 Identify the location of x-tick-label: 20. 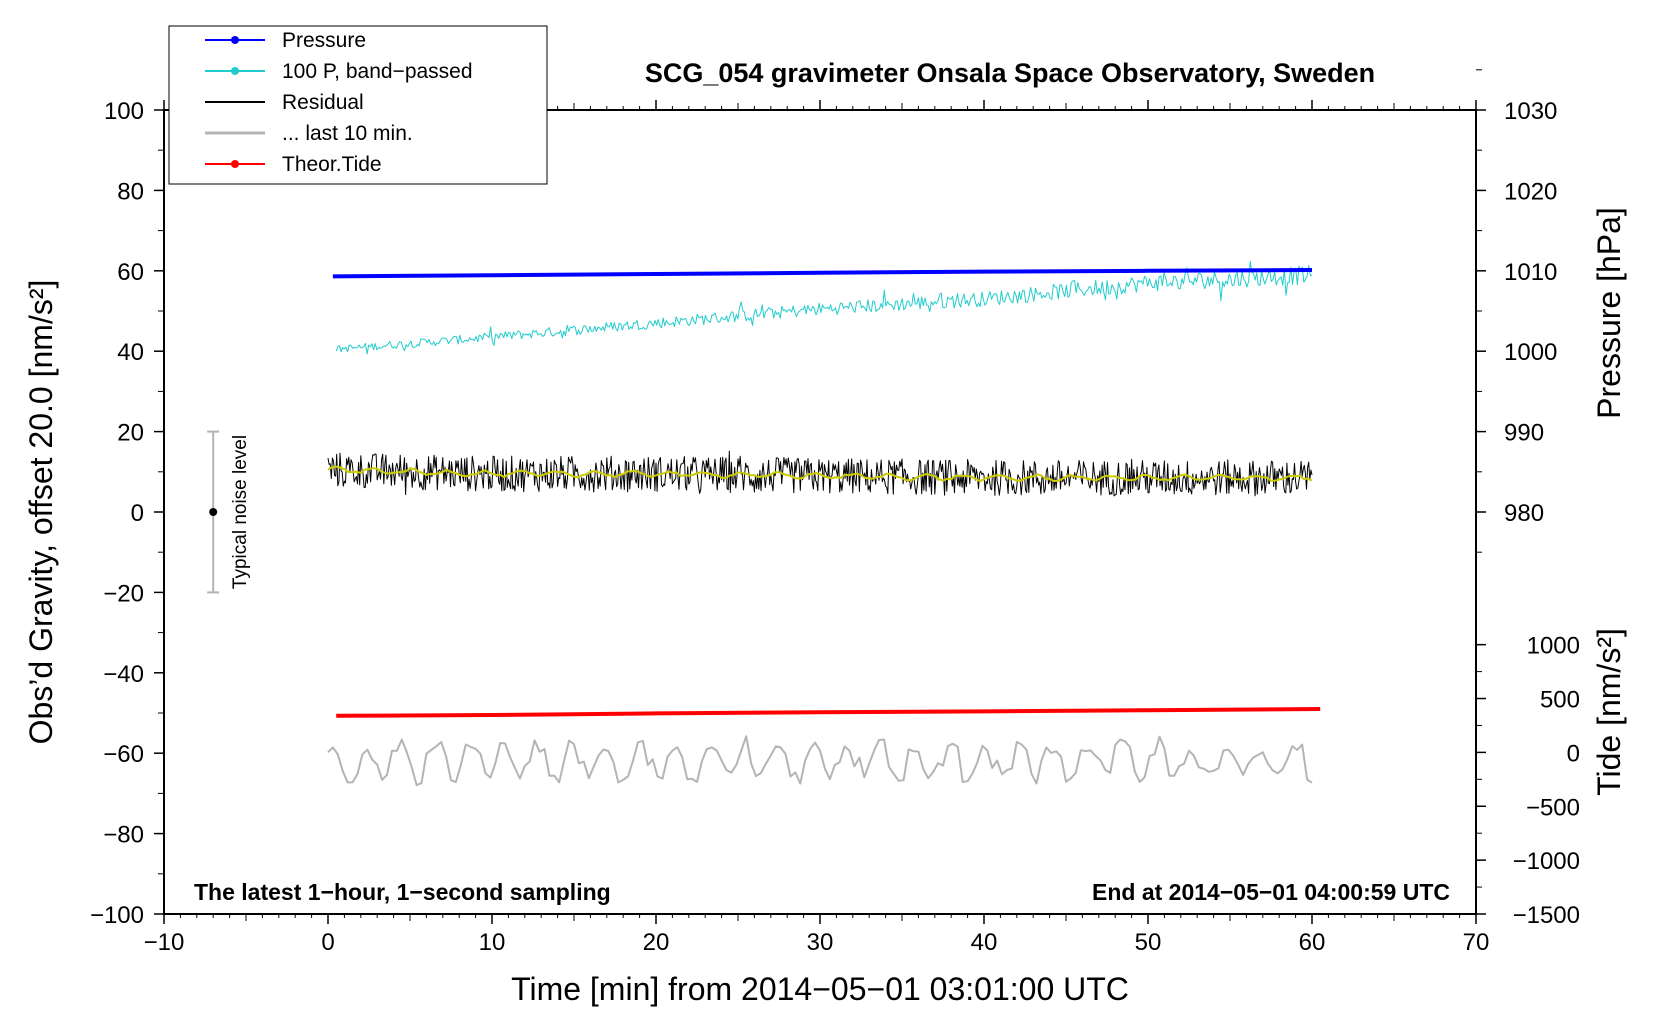
(656, 942).